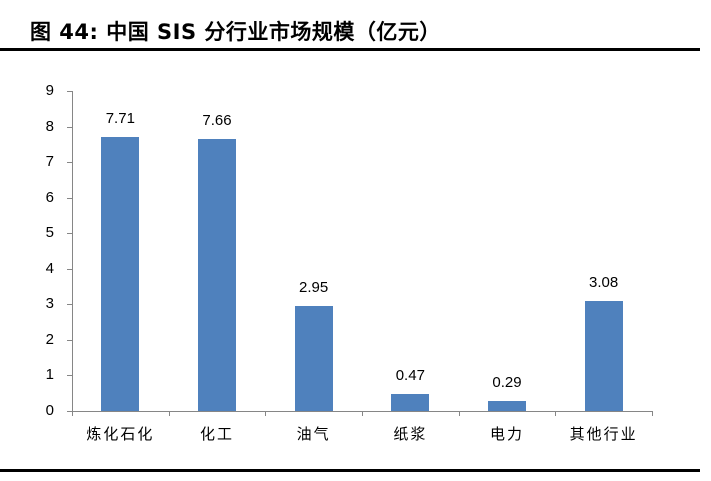 Image resolution: width=711 pixels, height=481 pixels. I want to click on bottom-rule, so click(350, 470).